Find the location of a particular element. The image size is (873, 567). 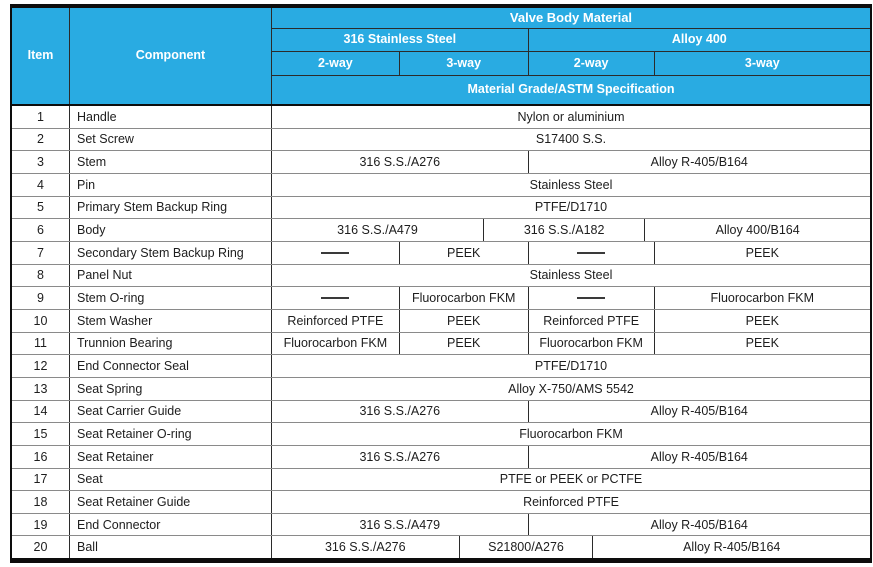

component-name: Seat Retainer is located at coordinates (171, 456).